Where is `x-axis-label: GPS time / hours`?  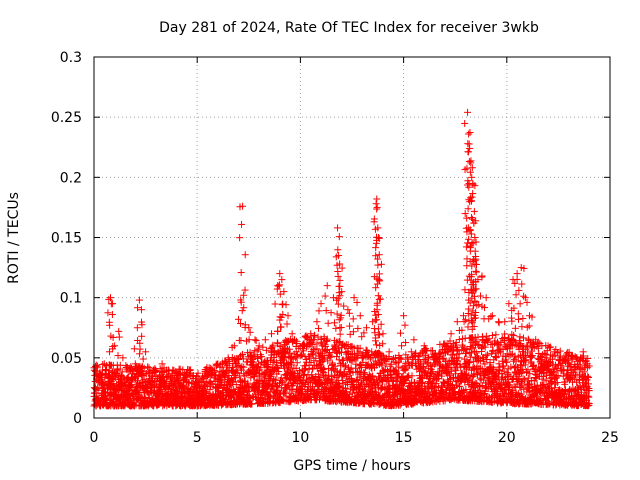
x-axis-label: GPS time / hours is located at coordinates (351, 466).